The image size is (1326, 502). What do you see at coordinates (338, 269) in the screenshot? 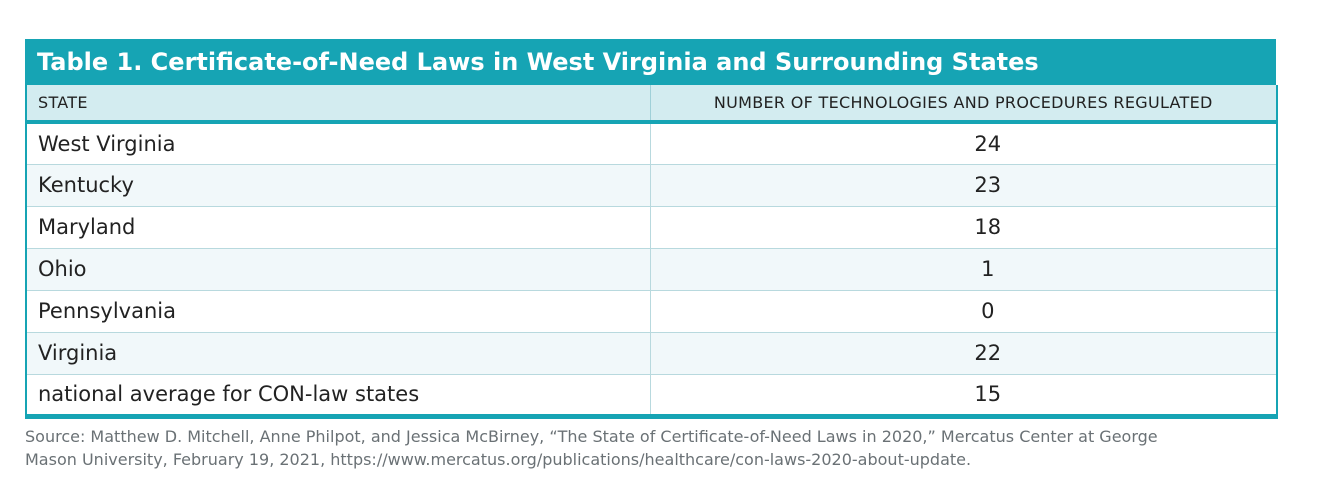
I see `state-cell: Ohio` at bounding box center [338, 269].